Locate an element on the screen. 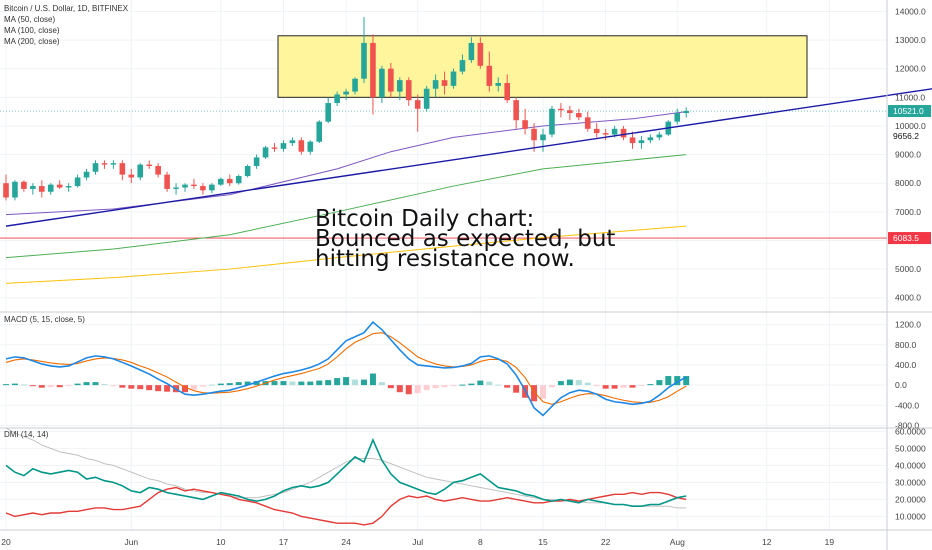 This screenshot has height=550, width=932. macd-pane is located at coordinates (346, 368).